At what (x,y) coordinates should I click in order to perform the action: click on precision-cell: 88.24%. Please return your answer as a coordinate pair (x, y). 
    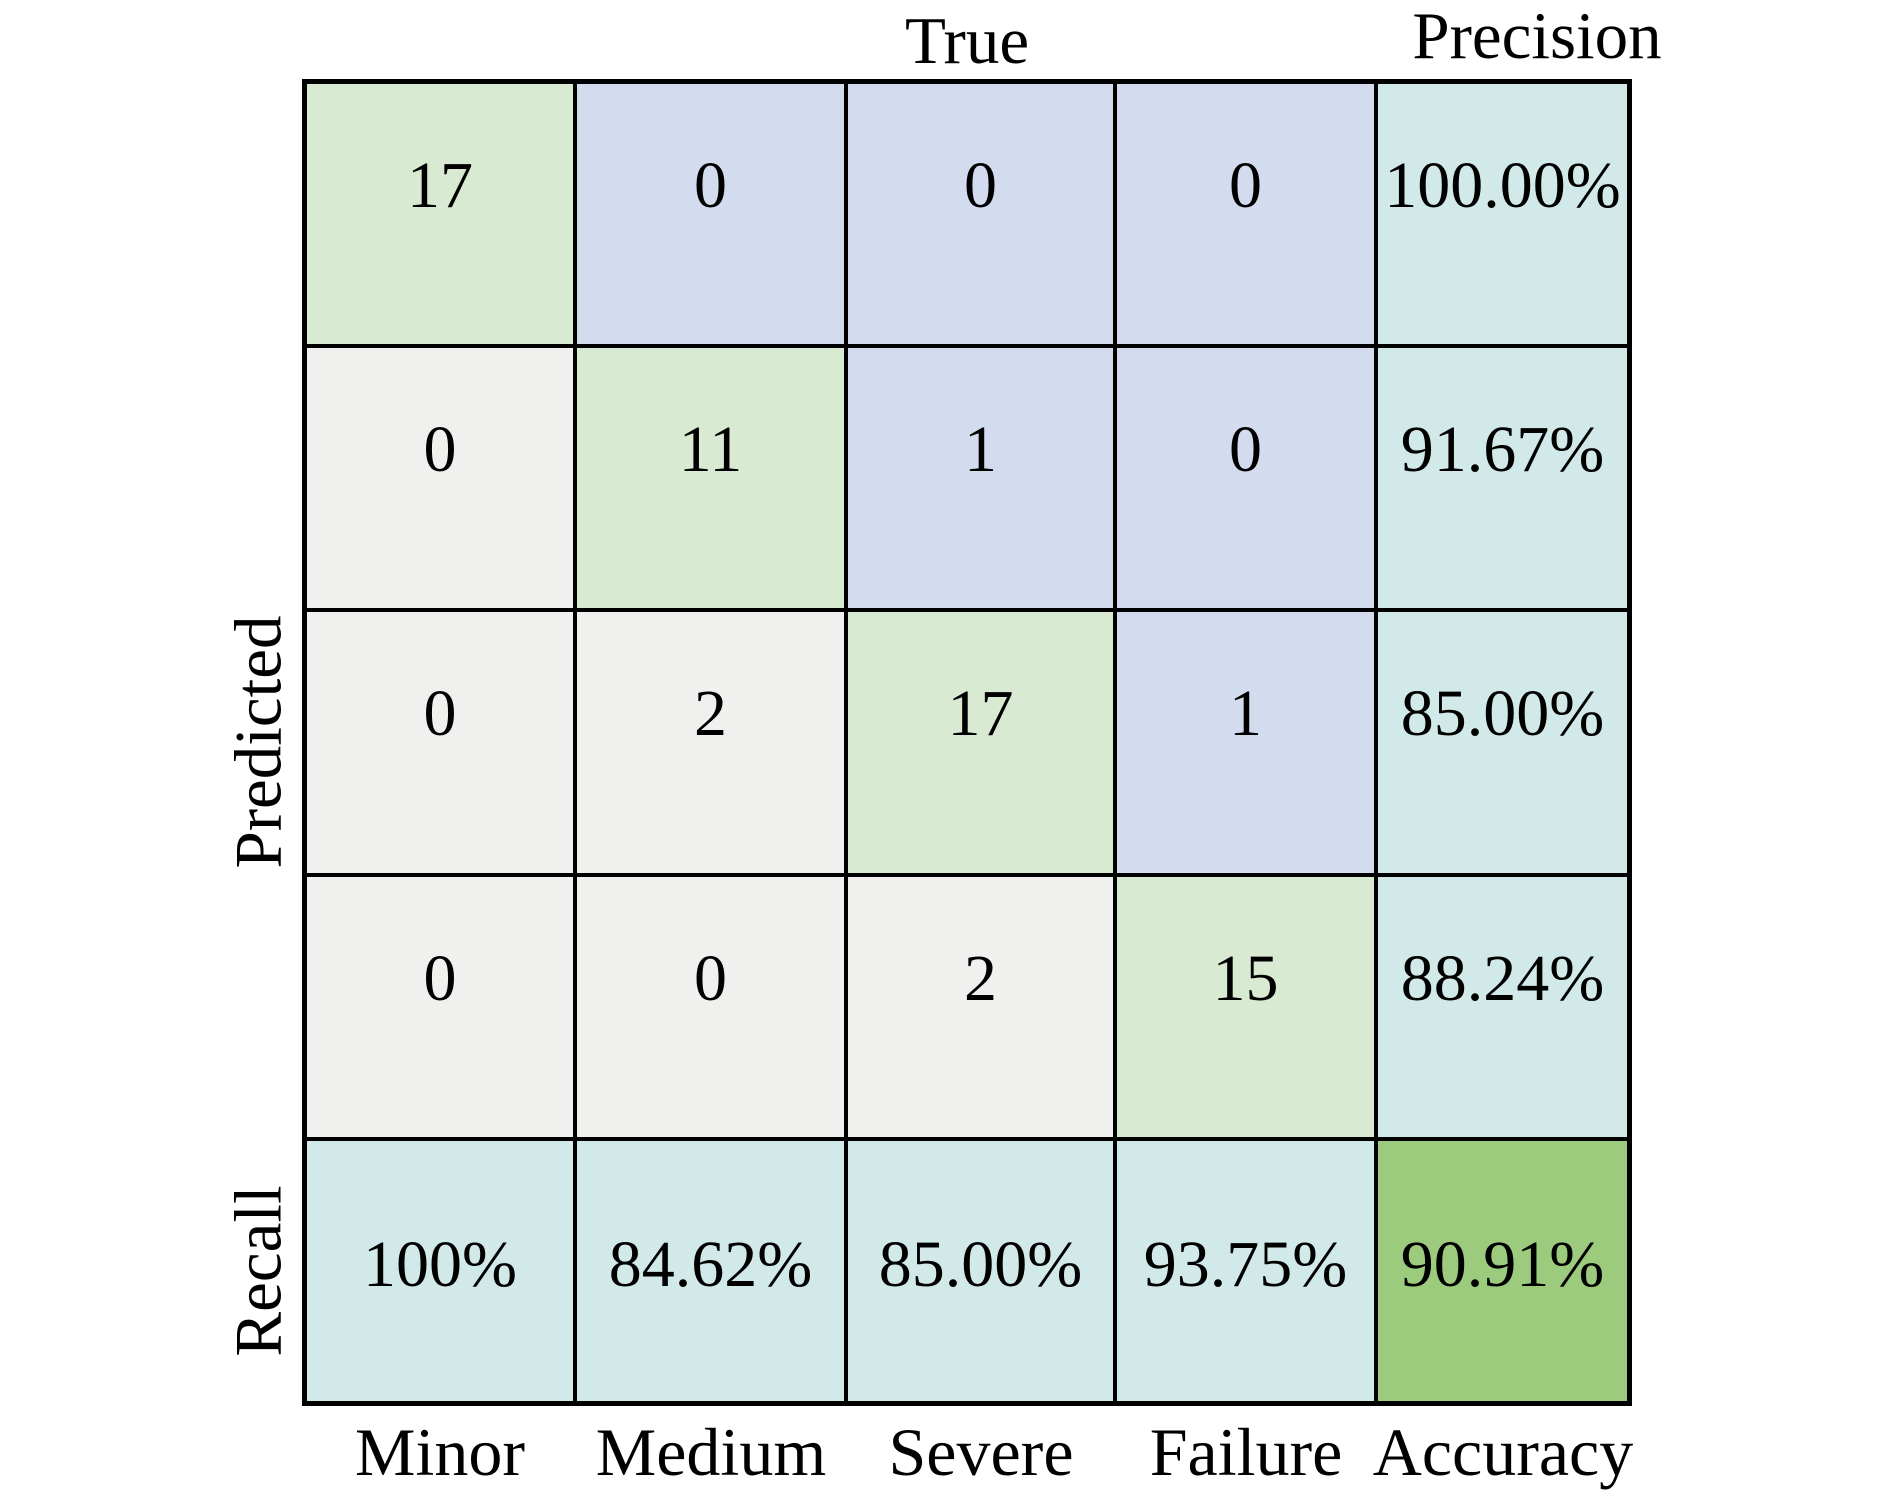
    Looking at the image, I should click on (1502, 1006).